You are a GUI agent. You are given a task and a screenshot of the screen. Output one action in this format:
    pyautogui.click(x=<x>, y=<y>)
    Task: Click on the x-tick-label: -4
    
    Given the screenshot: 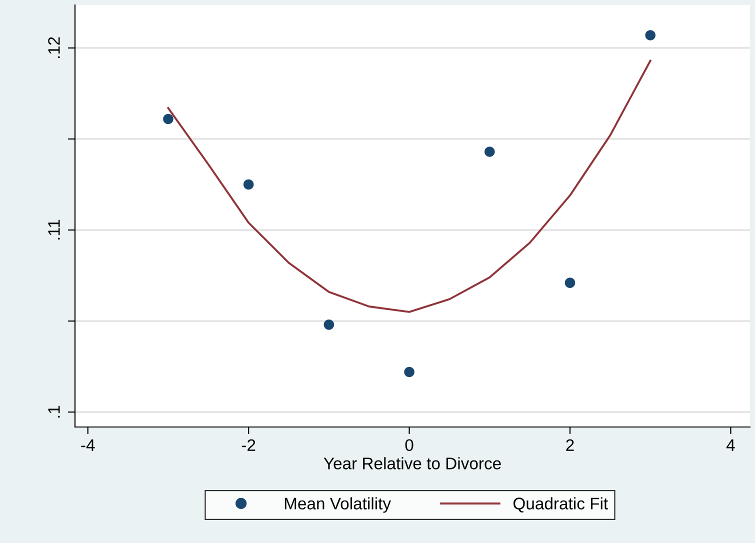 What is the action you would take?
    pyautogui.click(x=88, y=445)
    